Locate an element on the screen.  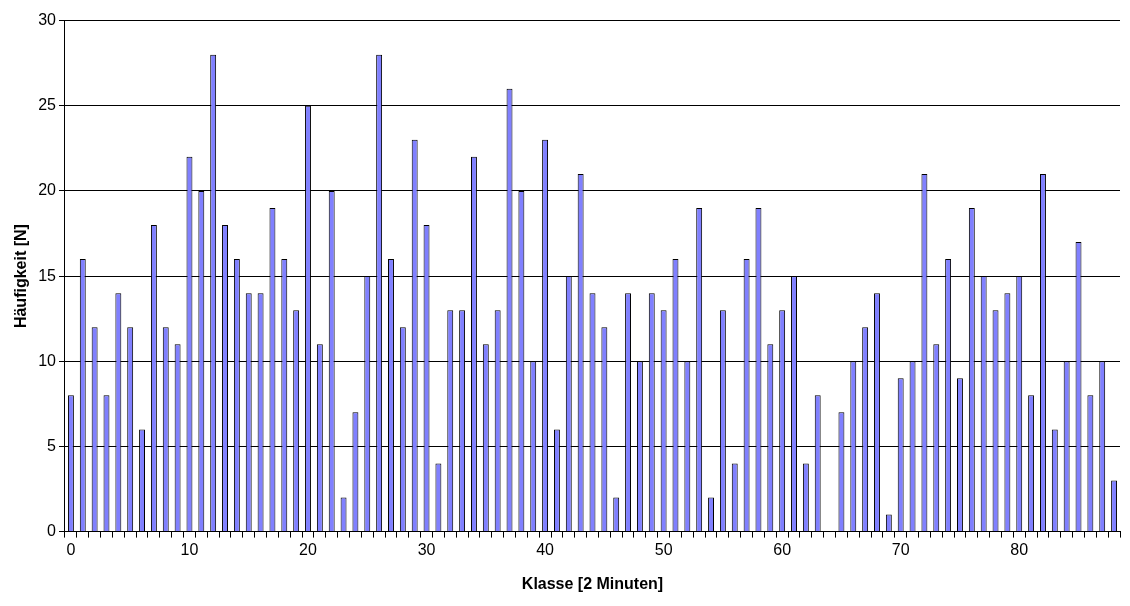
x-tick-label: 20 is located at coordinates (308, 549).